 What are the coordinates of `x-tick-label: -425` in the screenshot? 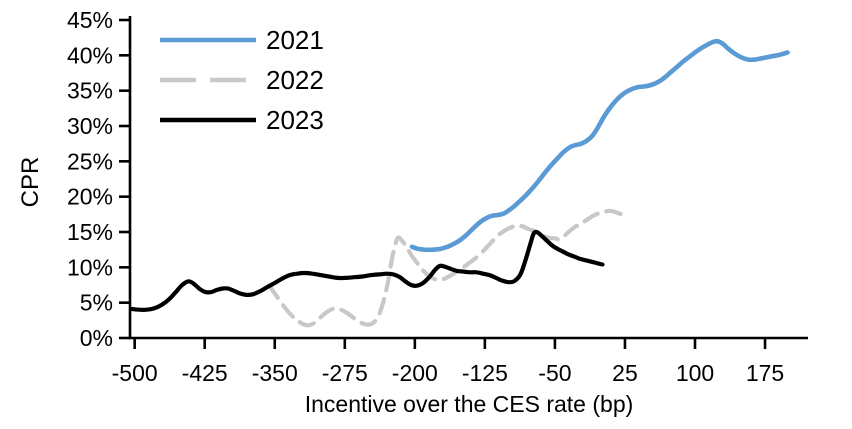 It's located at (205, 373).